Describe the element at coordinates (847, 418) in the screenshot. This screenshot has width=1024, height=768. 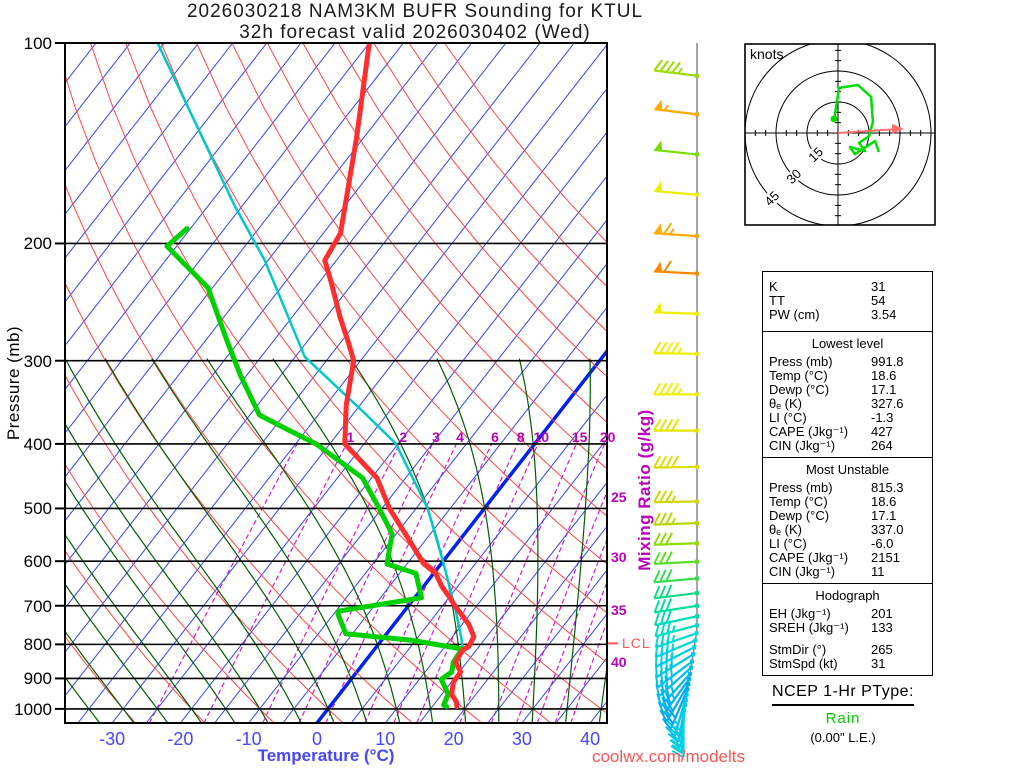
I see `panel-row: LI (°C) -1.3` at that location.